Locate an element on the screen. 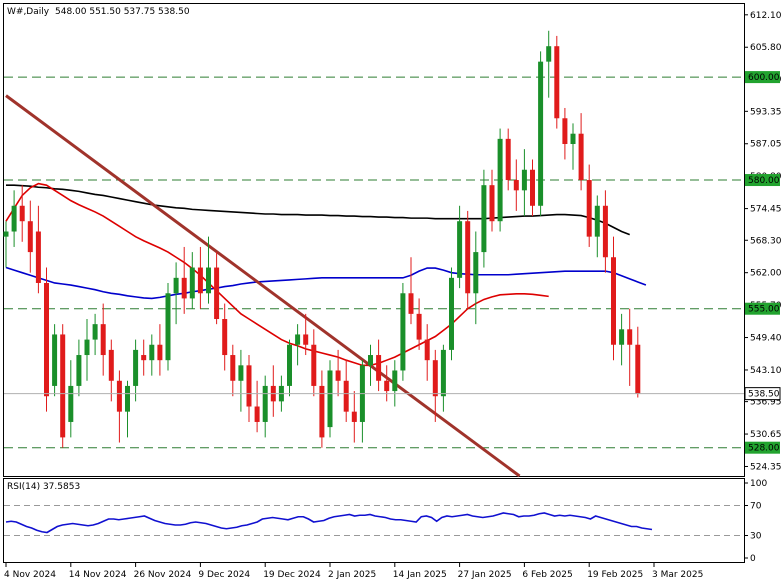 Image resolution: width=784 pixels, height=584 pixels. date-tick-label: 19 Feb 2025 is located at coordinates (615, 575).